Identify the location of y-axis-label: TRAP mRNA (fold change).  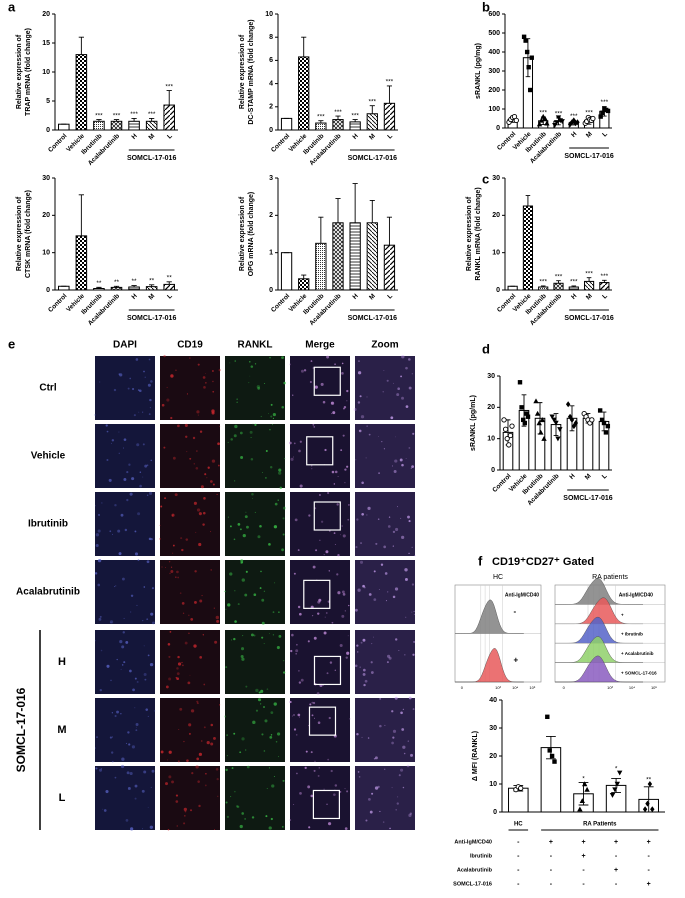
(28, 72).